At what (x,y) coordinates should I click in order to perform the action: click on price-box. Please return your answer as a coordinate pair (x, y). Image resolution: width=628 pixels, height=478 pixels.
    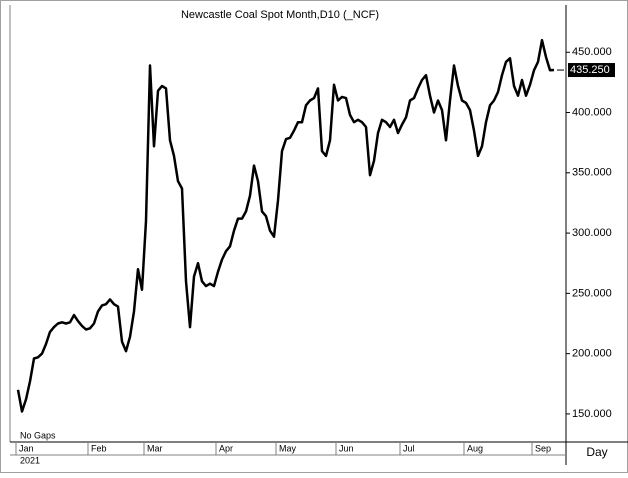
    Looking at the image, I should click on (591, 70).